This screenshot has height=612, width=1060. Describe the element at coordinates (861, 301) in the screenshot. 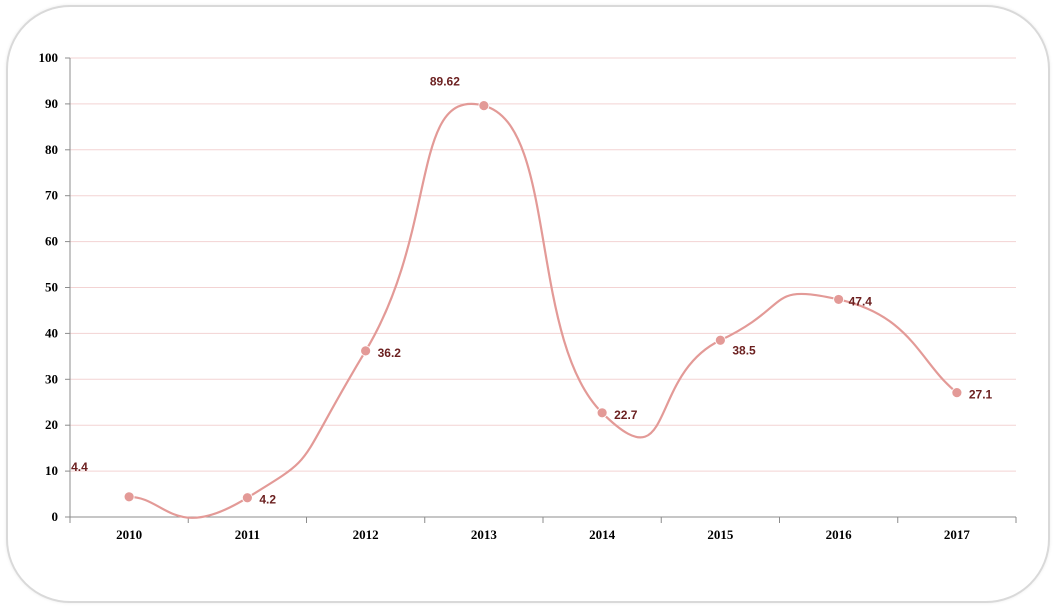

I see `data-label: 47.4` at that location.